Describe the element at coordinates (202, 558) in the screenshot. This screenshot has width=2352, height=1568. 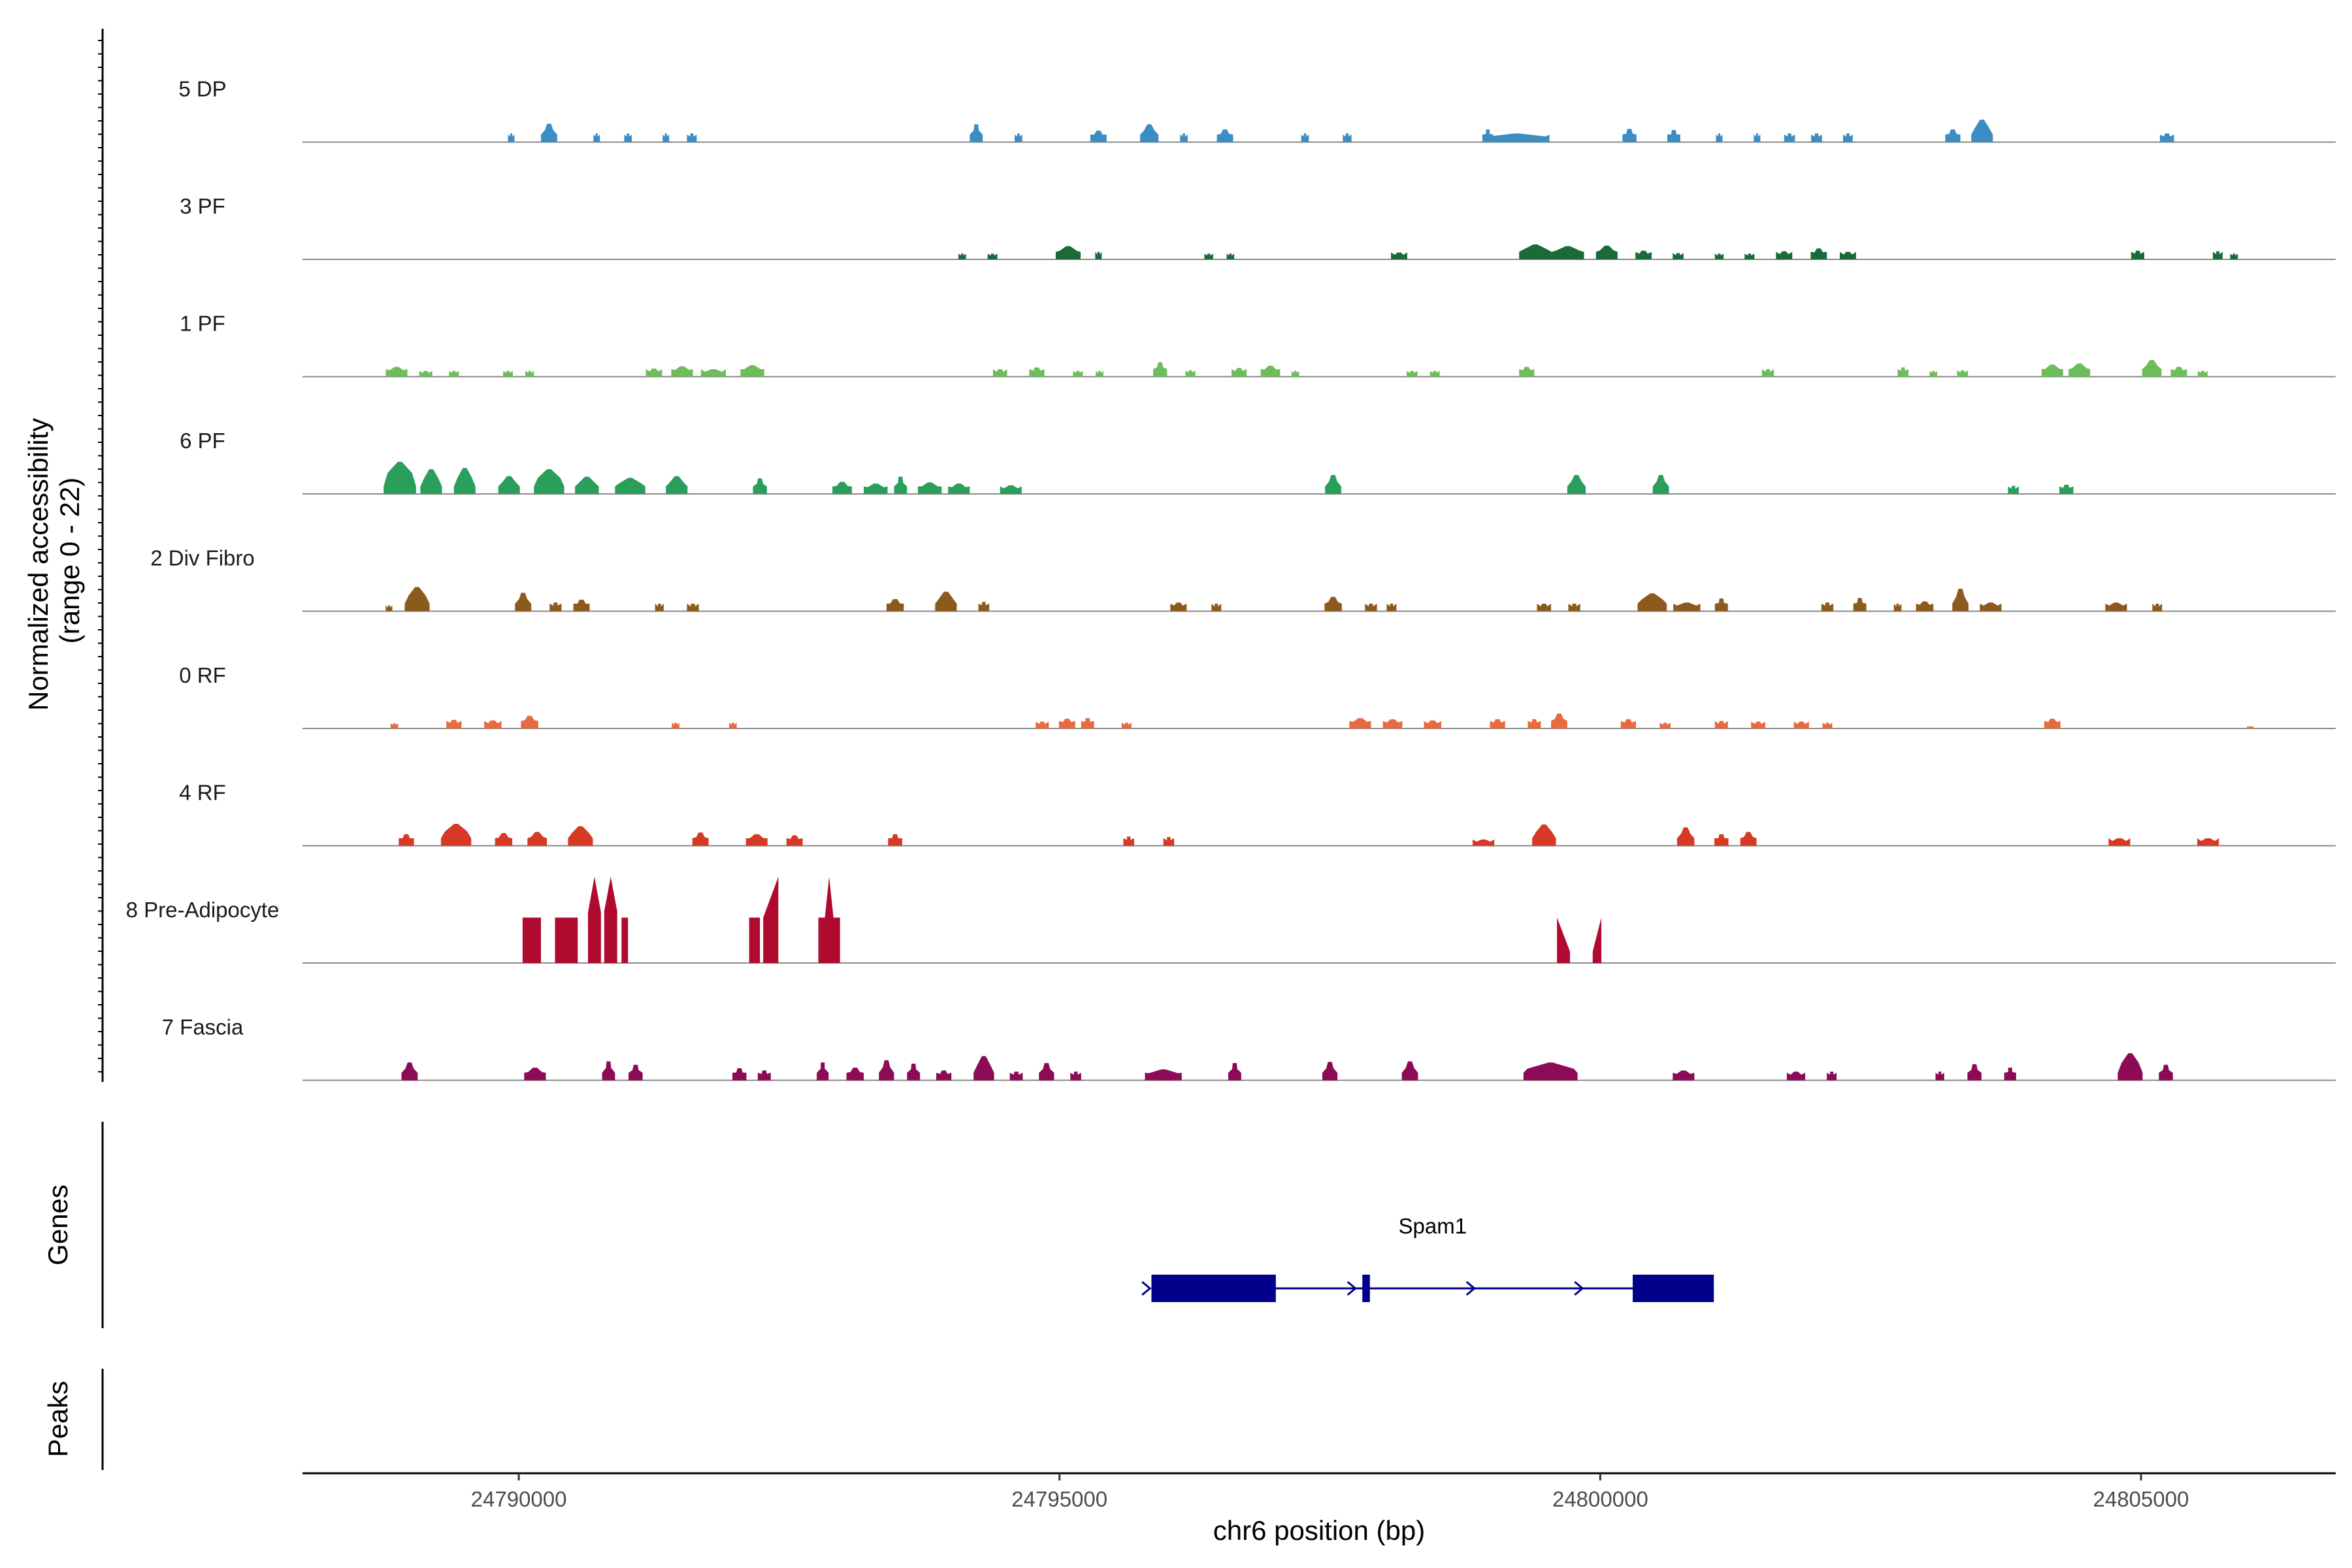
I see `track-label: 2 Div Fibro` at that location.